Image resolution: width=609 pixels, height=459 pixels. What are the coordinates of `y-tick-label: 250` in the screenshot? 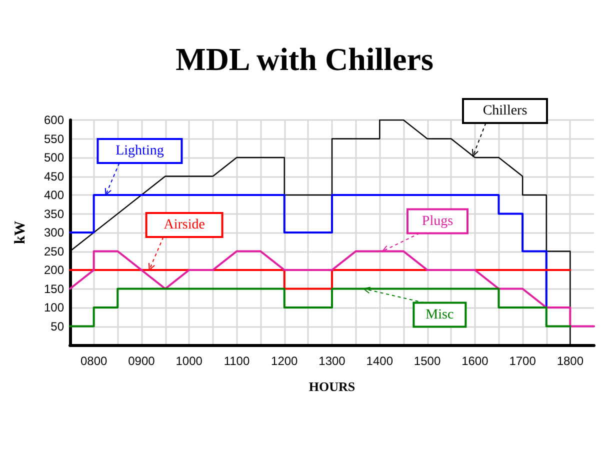 It's located at (54, 251).